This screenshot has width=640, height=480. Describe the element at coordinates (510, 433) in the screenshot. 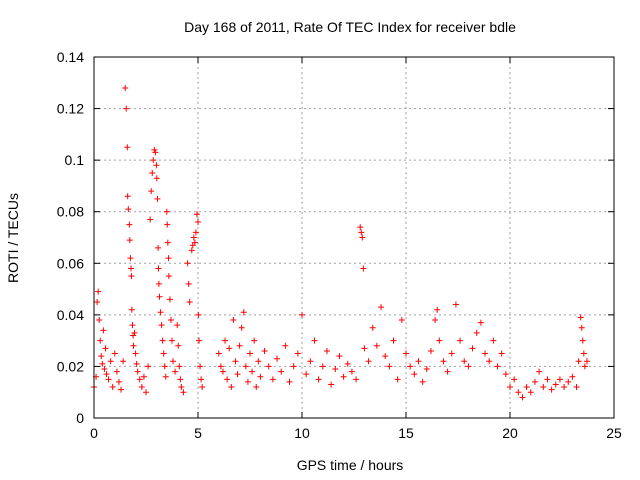

I see `x-tick-label: 20` at that location.